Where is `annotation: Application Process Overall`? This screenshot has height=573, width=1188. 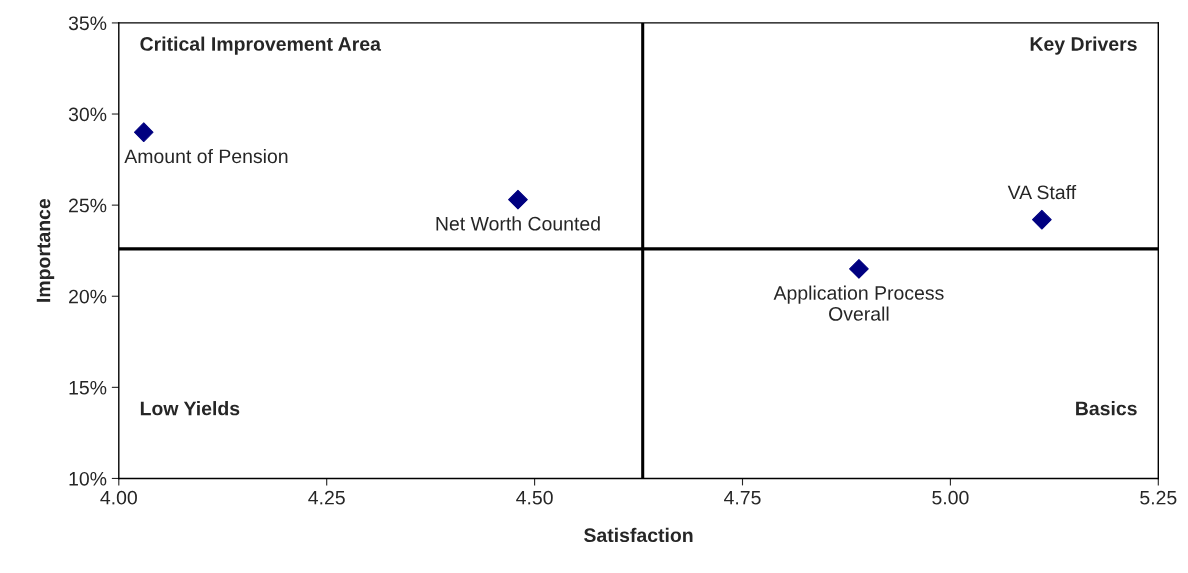 annotation: Application Process Overall is located at coordinates (858, 303).